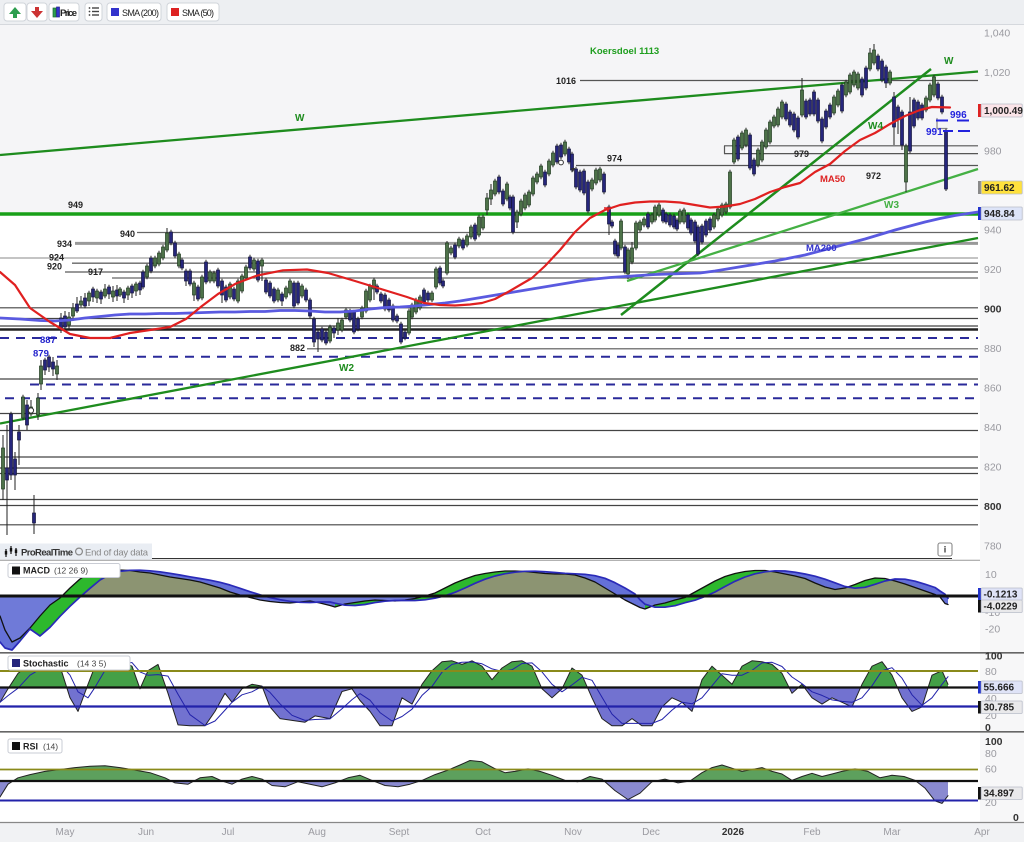 This screenshot has height=842, width=1024. I want to click on svg-text: MA200, so click(821, 248).